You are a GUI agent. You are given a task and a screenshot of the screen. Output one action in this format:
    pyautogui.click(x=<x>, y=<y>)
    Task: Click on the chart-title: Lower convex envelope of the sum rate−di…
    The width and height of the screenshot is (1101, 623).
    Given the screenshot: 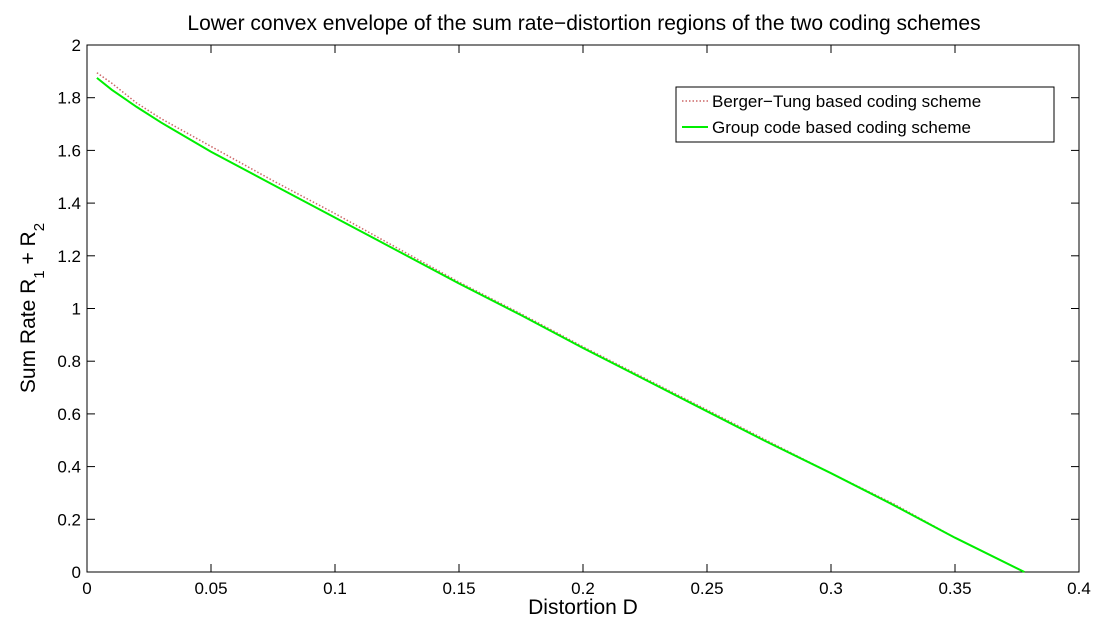 What is the action you would take?
    pyautogui.click(x=583, y=23)
    